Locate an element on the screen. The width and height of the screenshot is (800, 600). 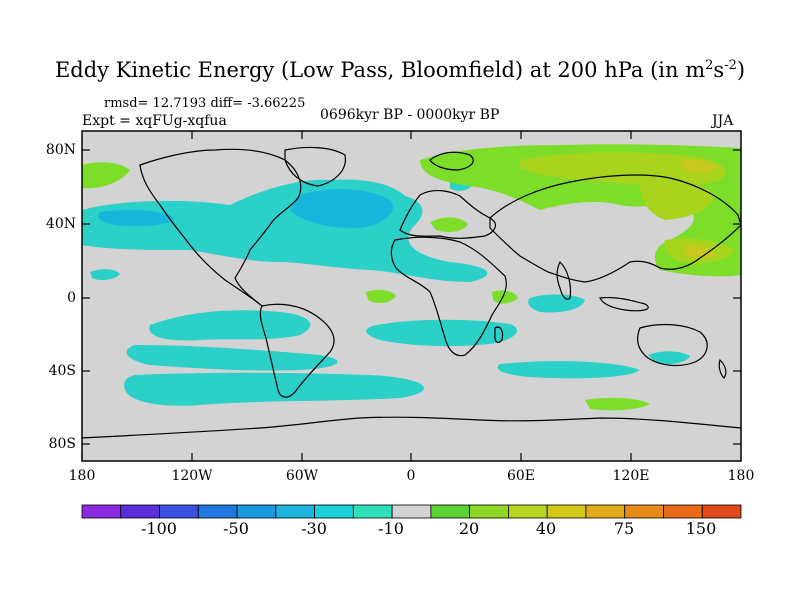
lon-label-180w: 180 is located at coordinates (82, 476).